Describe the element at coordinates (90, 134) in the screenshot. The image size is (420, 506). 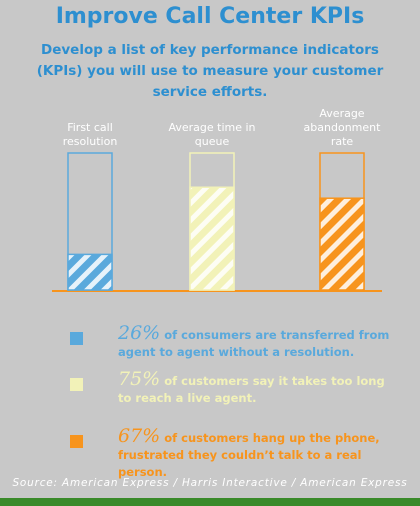
I see `category-text: First call resolution` at that location.